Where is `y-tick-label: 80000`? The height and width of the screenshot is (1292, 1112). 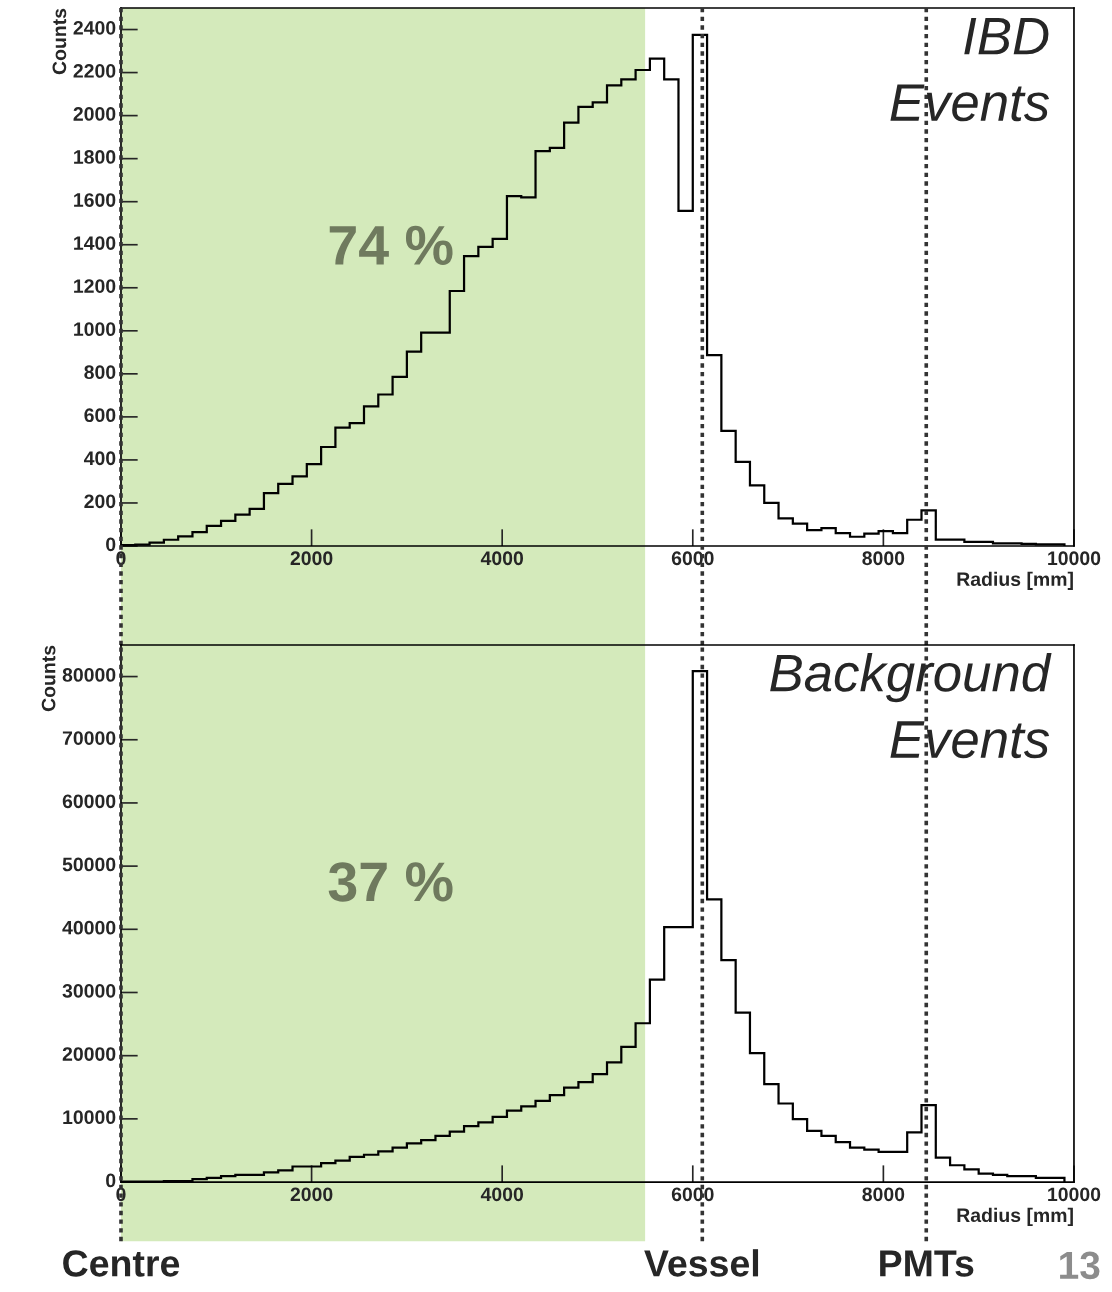
y-tick-label: 80000 is located at coordinates (89, 675).